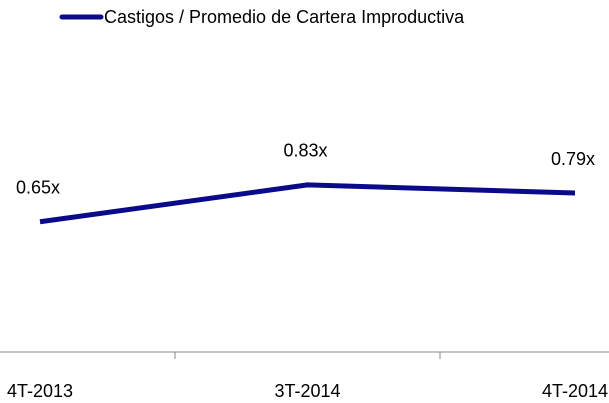  What do you see at coordinates (307, 203) in the screenshot?
I see `data-line` at bounding box center [307, 203].